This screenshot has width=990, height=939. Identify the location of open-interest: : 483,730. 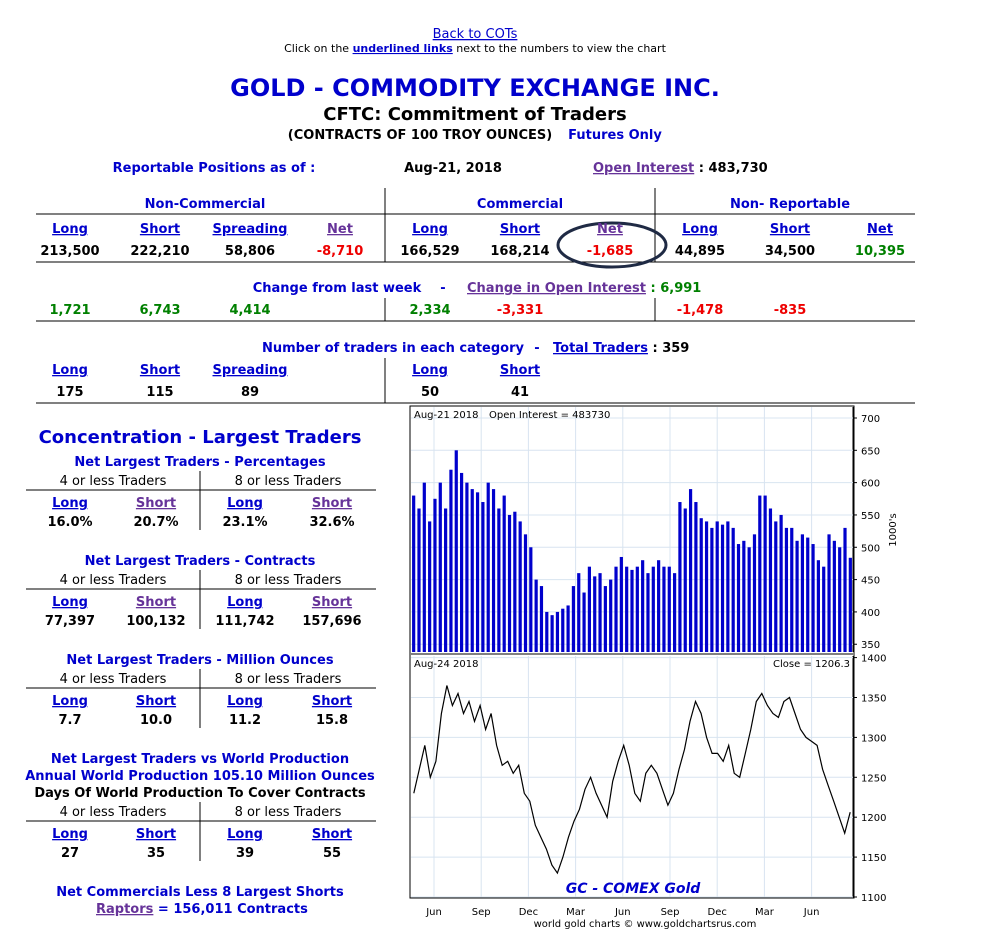
(730, 168).